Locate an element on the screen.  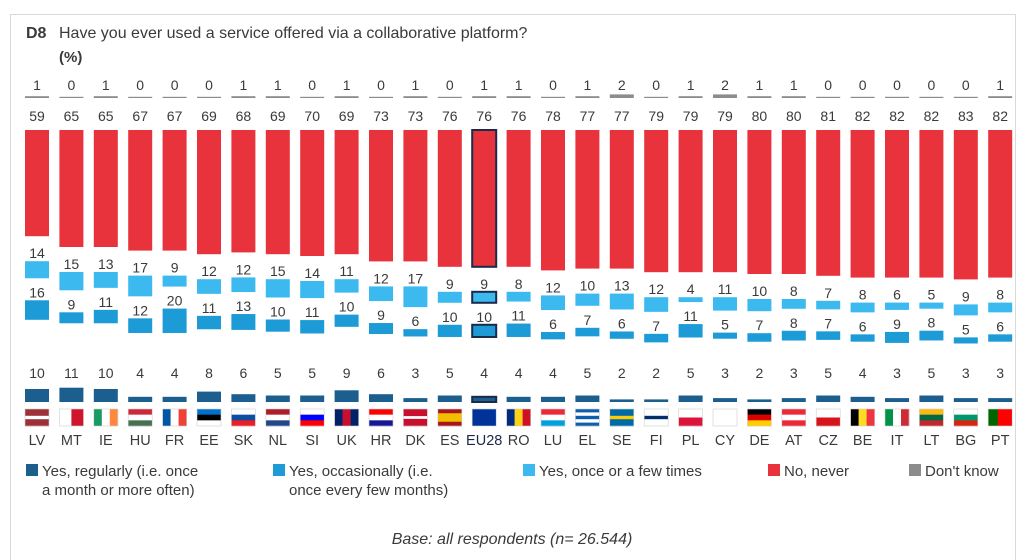
regularly-bar-eu28 is located at coordinates (484, 399).